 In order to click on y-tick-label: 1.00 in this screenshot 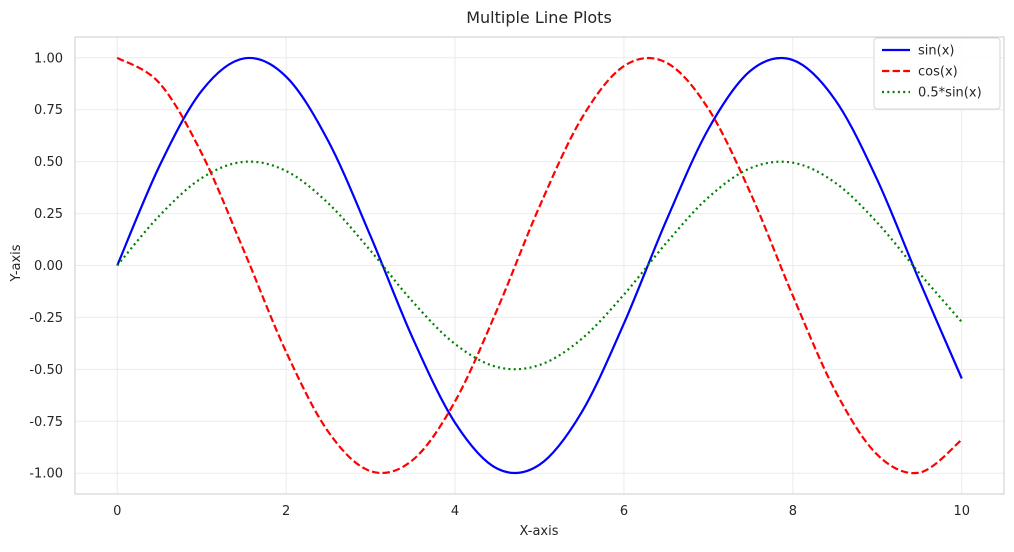, I will do `click(48, 58)`.